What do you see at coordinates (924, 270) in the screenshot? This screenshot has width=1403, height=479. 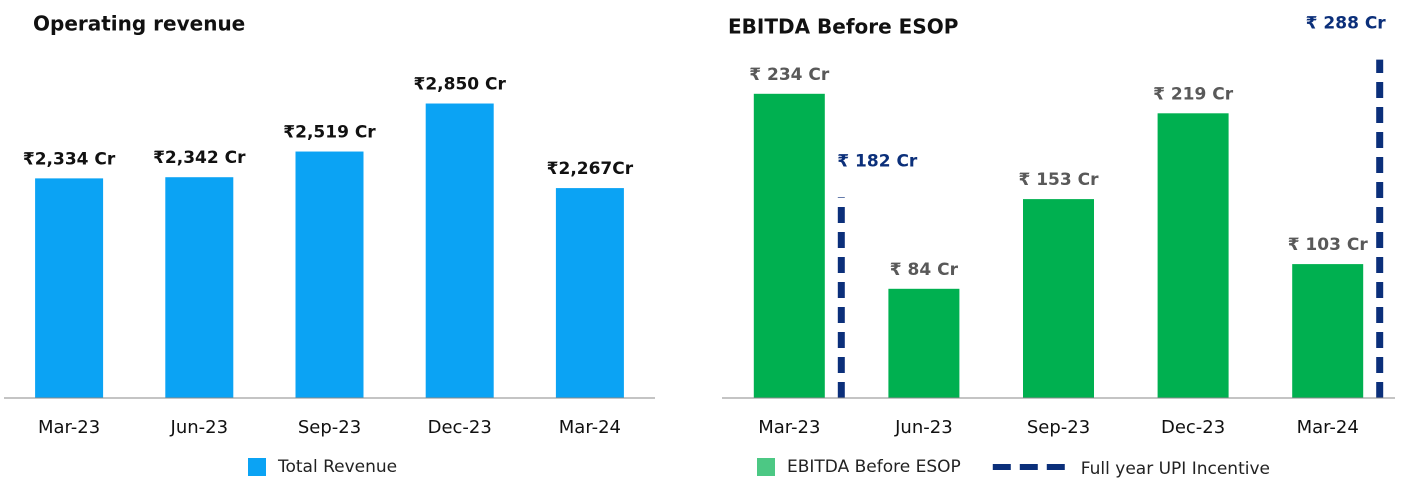 I see `data-label: ₹ 84 Cr` at bounding box center [924, 270].